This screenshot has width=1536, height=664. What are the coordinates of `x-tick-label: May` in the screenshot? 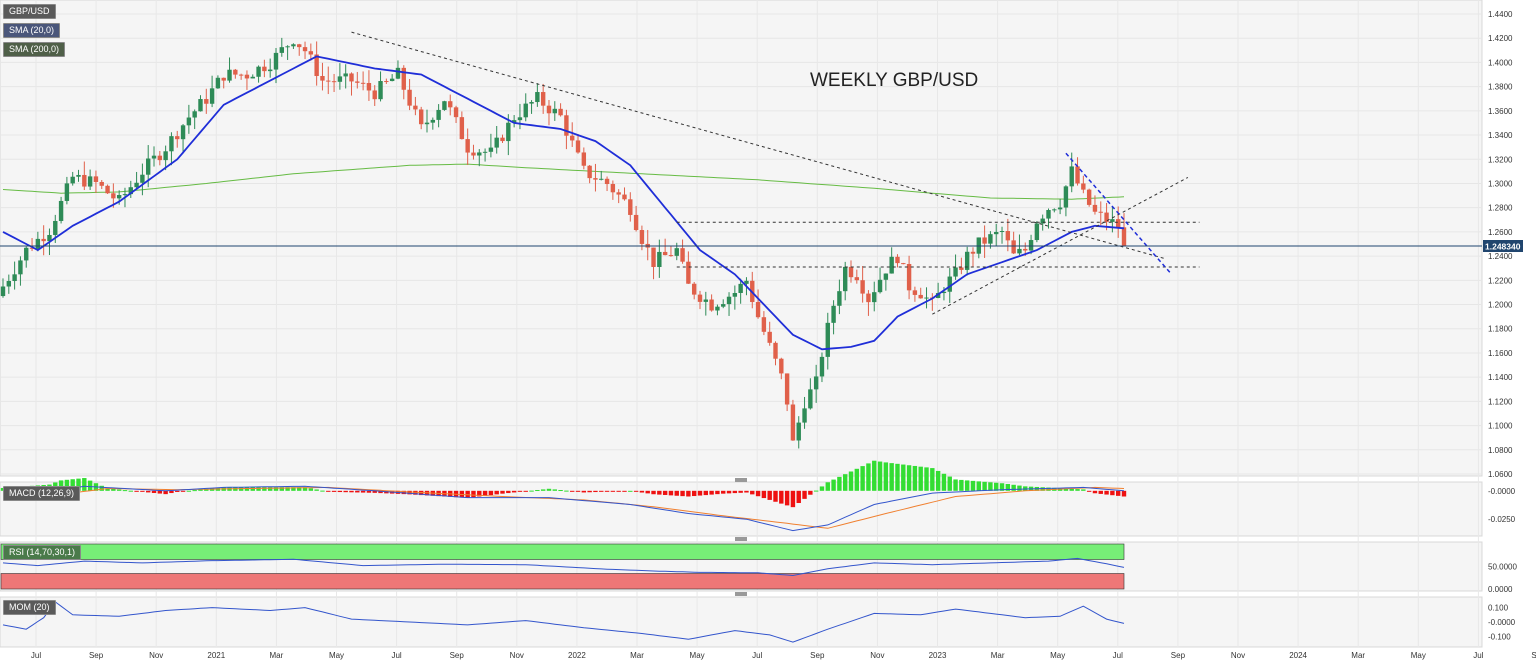 It's located at (1418, 655).